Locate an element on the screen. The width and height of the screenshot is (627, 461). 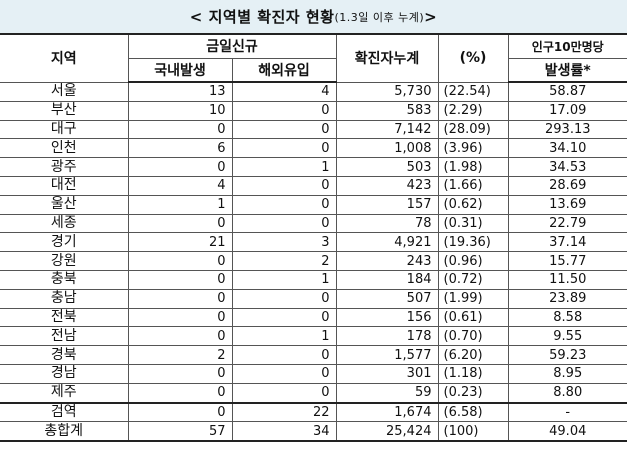
table-title: < 지역별 확진자 현황 (1.3일 이후 누계) > is located at coordinates (313, 16).